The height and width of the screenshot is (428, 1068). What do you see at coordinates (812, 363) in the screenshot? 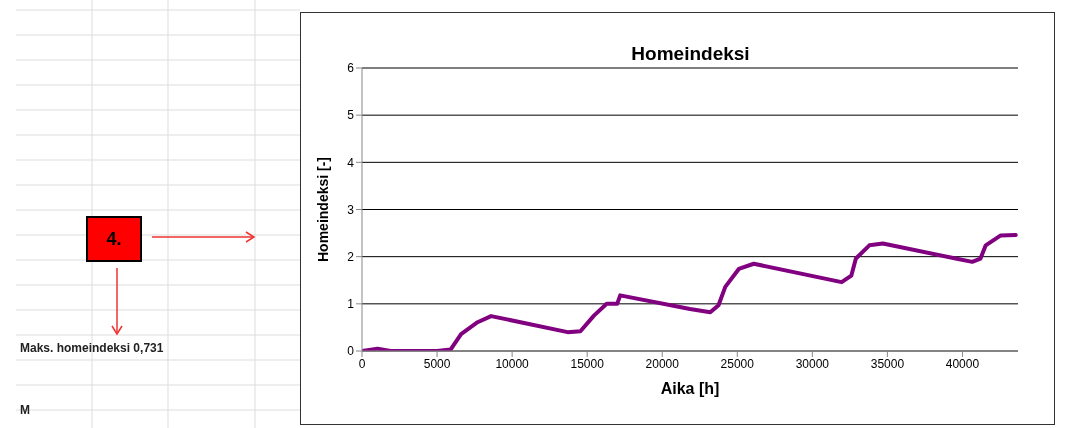
I see `x-tick-label: 30000` at bounding box center [812, 363].